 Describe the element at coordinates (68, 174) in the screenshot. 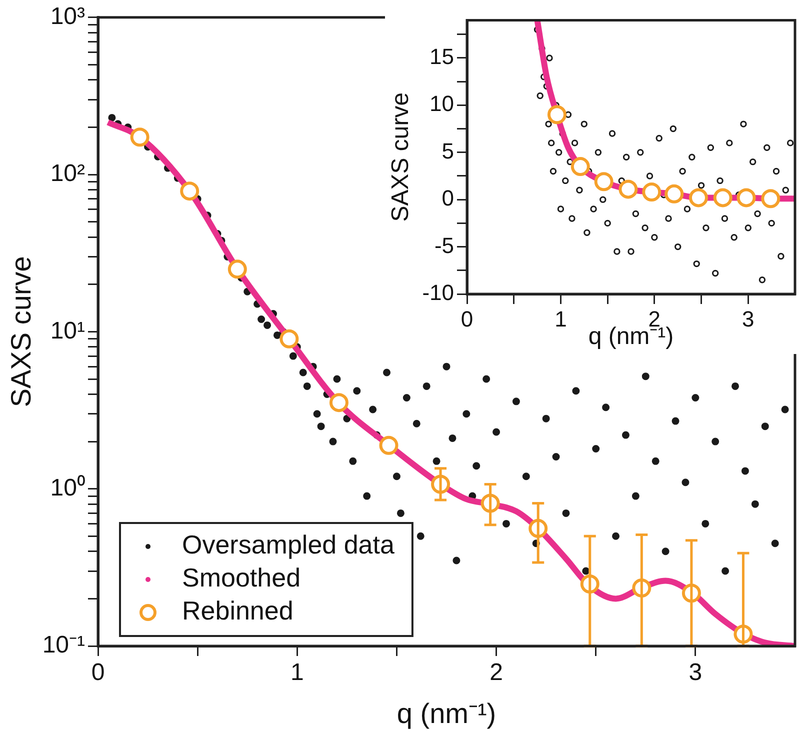

I see `y-tick-label: 10²` at that location.